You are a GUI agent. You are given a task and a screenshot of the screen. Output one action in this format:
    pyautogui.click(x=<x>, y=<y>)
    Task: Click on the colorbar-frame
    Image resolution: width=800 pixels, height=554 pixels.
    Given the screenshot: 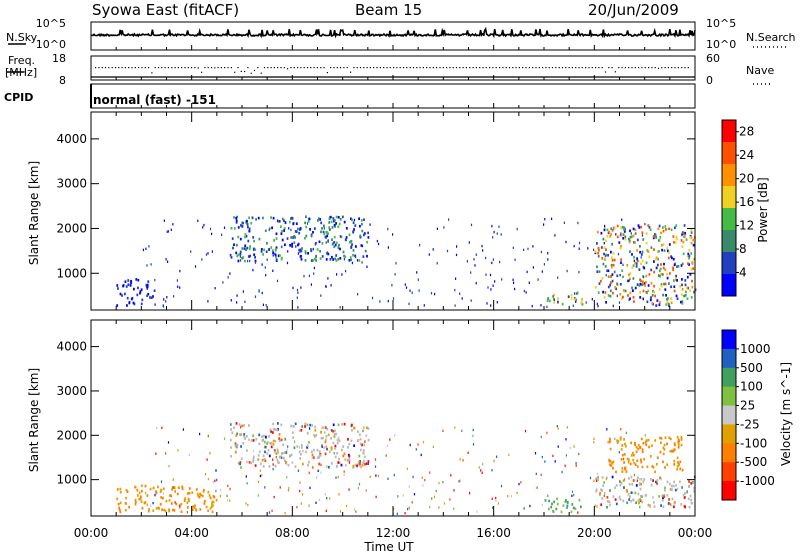 What is the action you would take?
    pyautogui.click(x=729, y=208)
    